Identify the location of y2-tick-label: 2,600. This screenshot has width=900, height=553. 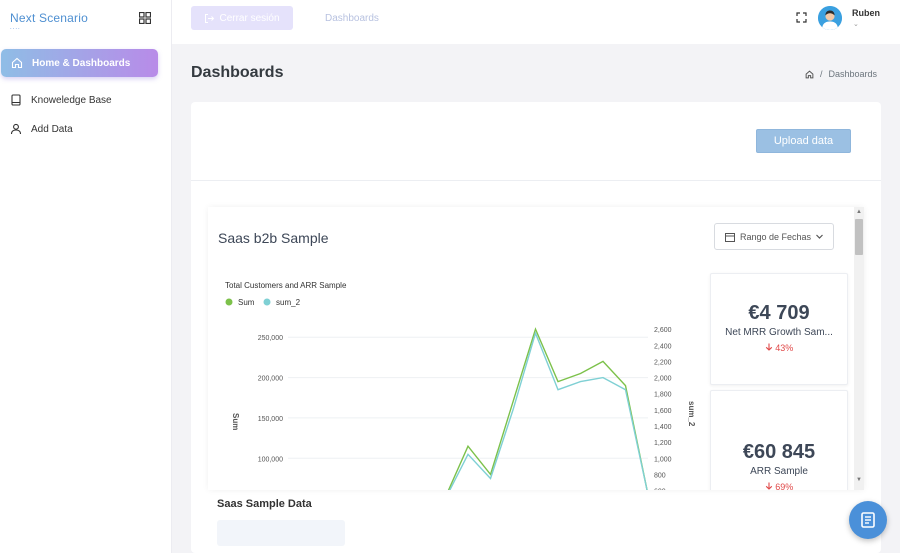
(663, 330).